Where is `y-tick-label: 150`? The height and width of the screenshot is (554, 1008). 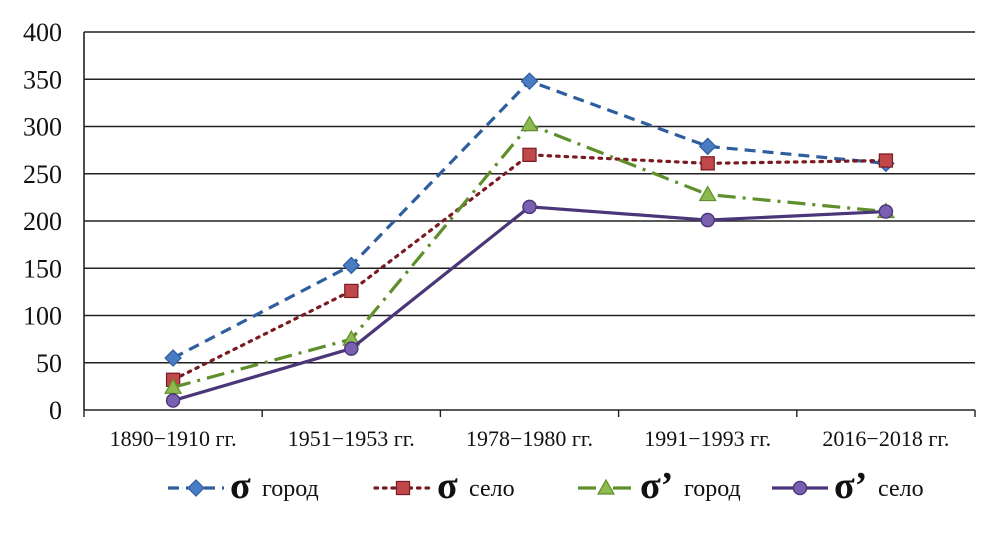
y-tick-label: 150 is located at coordinates (42, 268).